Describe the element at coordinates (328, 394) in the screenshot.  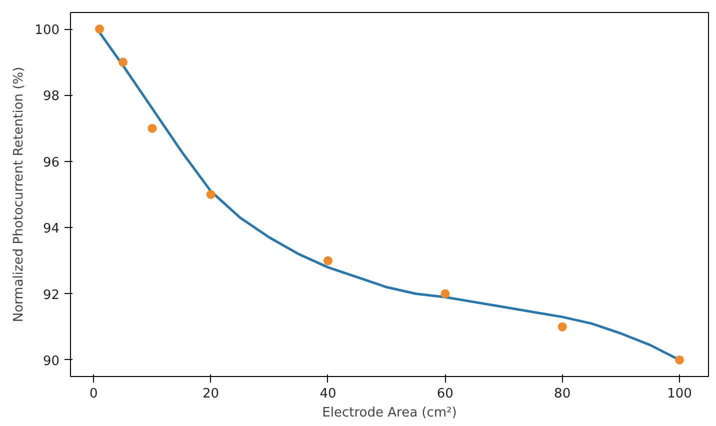
I see `x-tick-label: 40` at that location.